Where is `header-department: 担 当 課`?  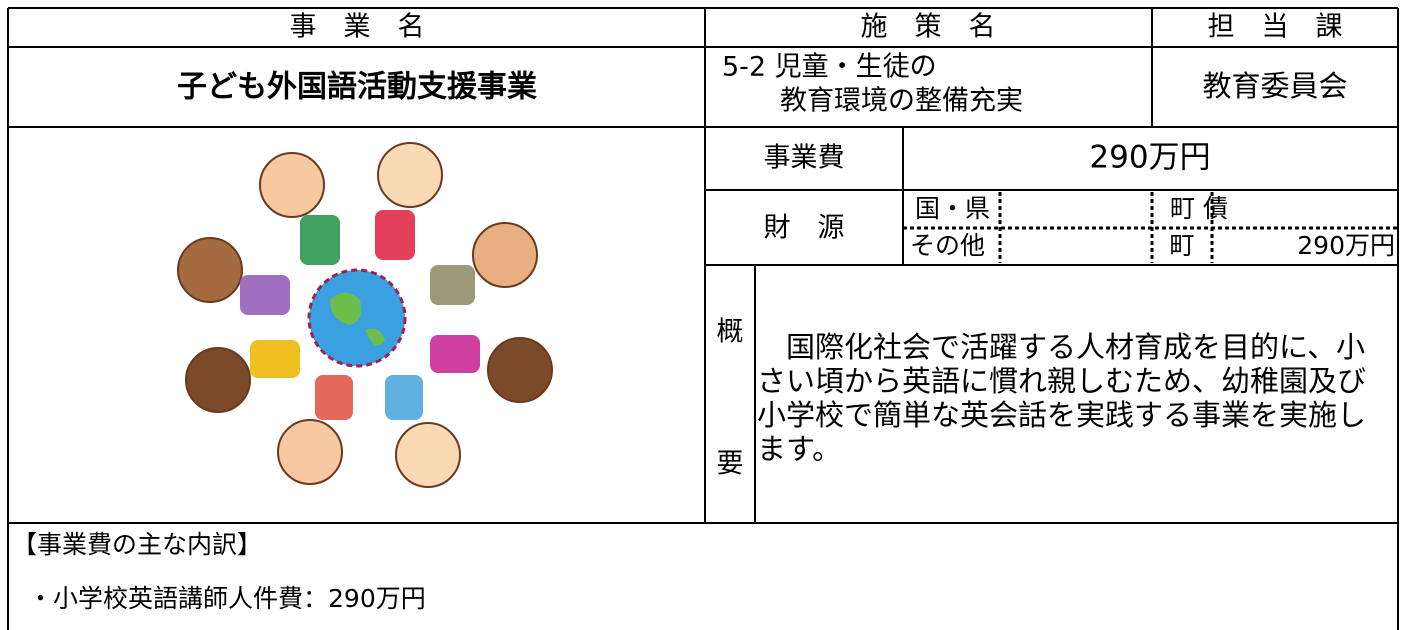 header-department: 担 当 課 is located at coordinates (1275, 27).